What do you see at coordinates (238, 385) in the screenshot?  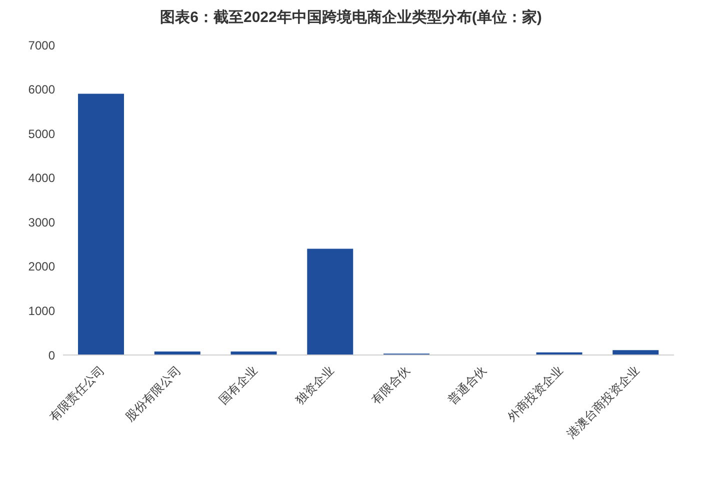 I see `x-tick-label: 国有企业` at bounding box center [238, 385].